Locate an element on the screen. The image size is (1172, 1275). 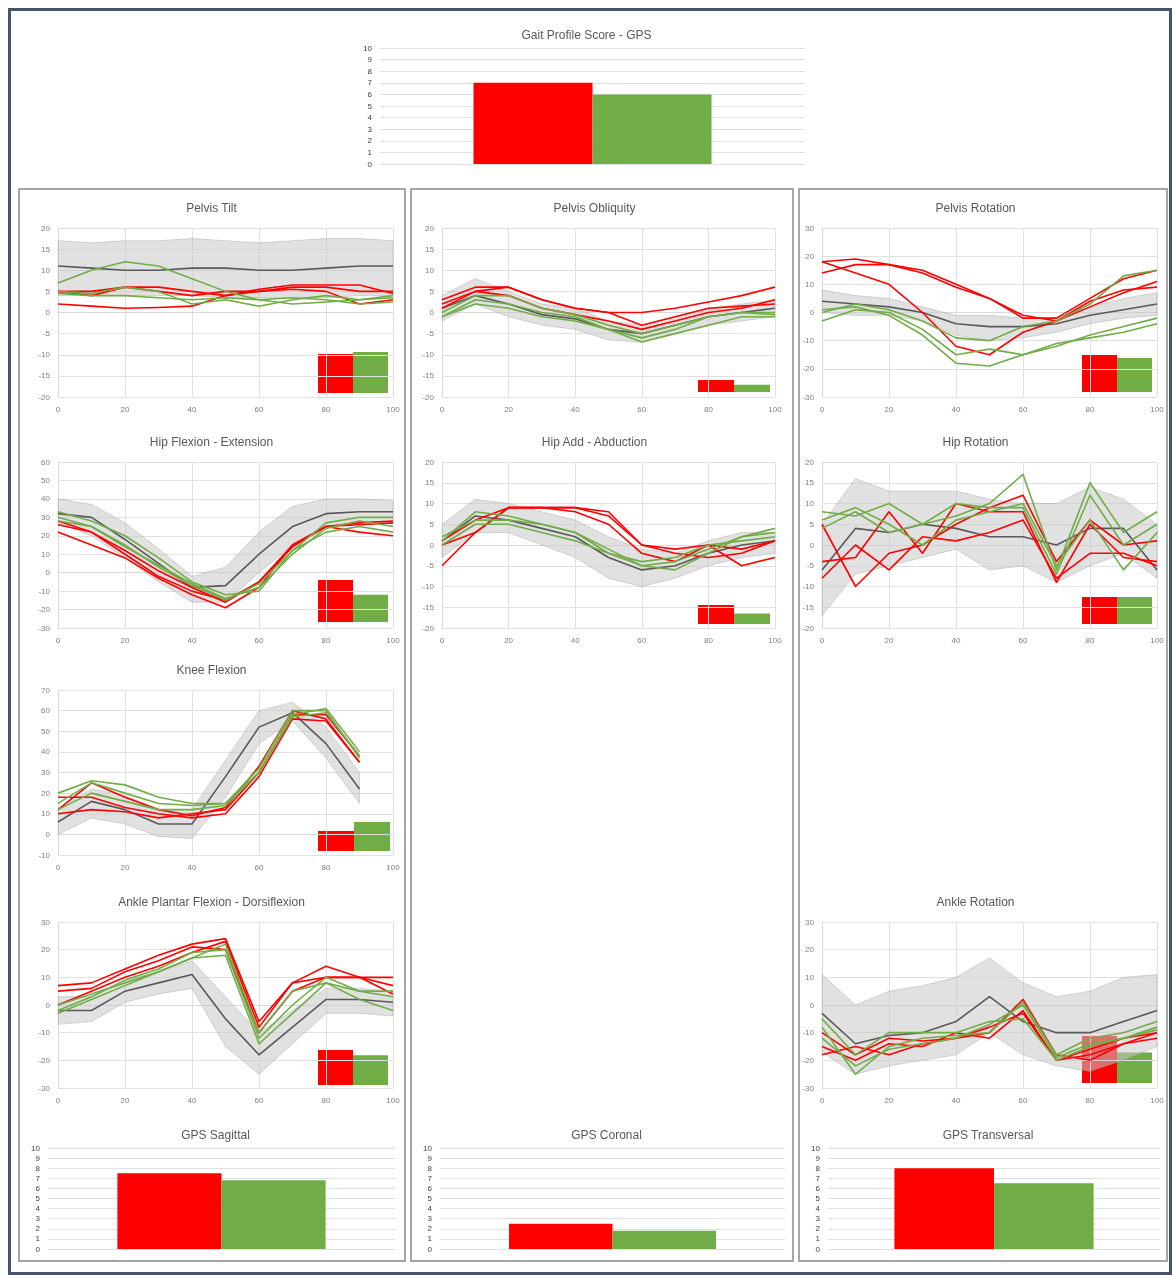
y-tick-label: 30 is located at coordinates (810, 922).